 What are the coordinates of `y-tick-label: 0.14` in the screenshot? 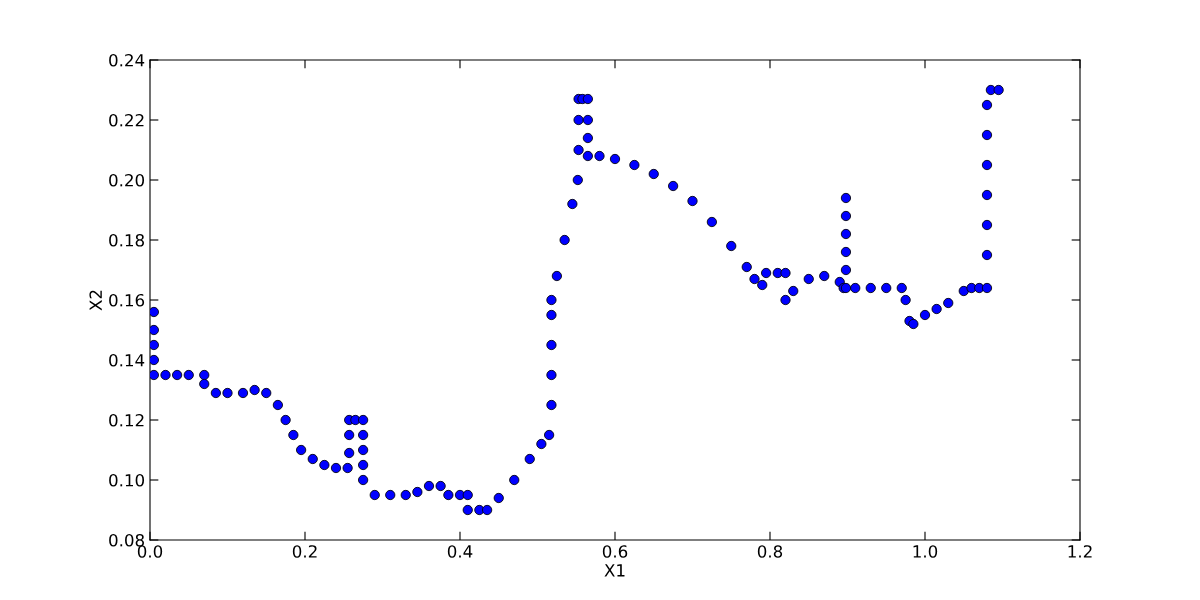 It's located at (127, 360).